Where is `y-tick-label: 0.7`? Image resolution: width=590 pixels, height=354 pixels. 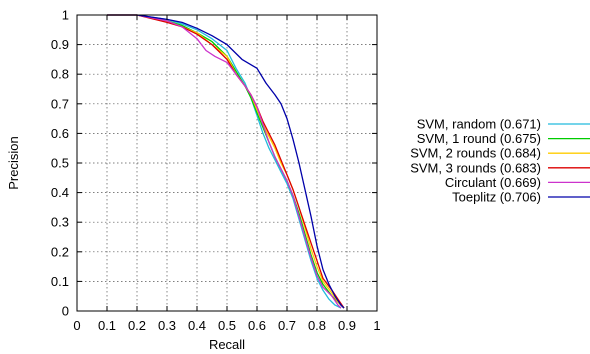
y-tick-label: 0.7 is located at coordinates (60, 103).